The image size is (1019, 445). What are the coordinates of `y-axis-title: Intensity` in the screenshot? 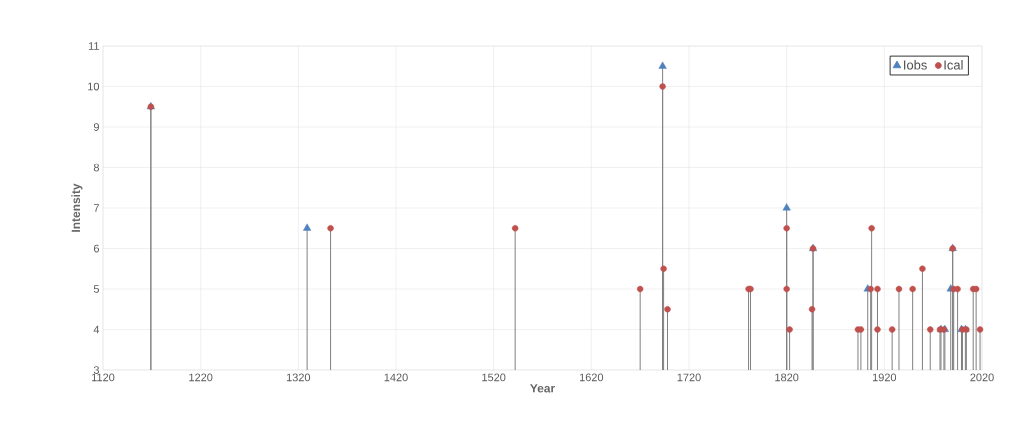 It's located at (77, 207).